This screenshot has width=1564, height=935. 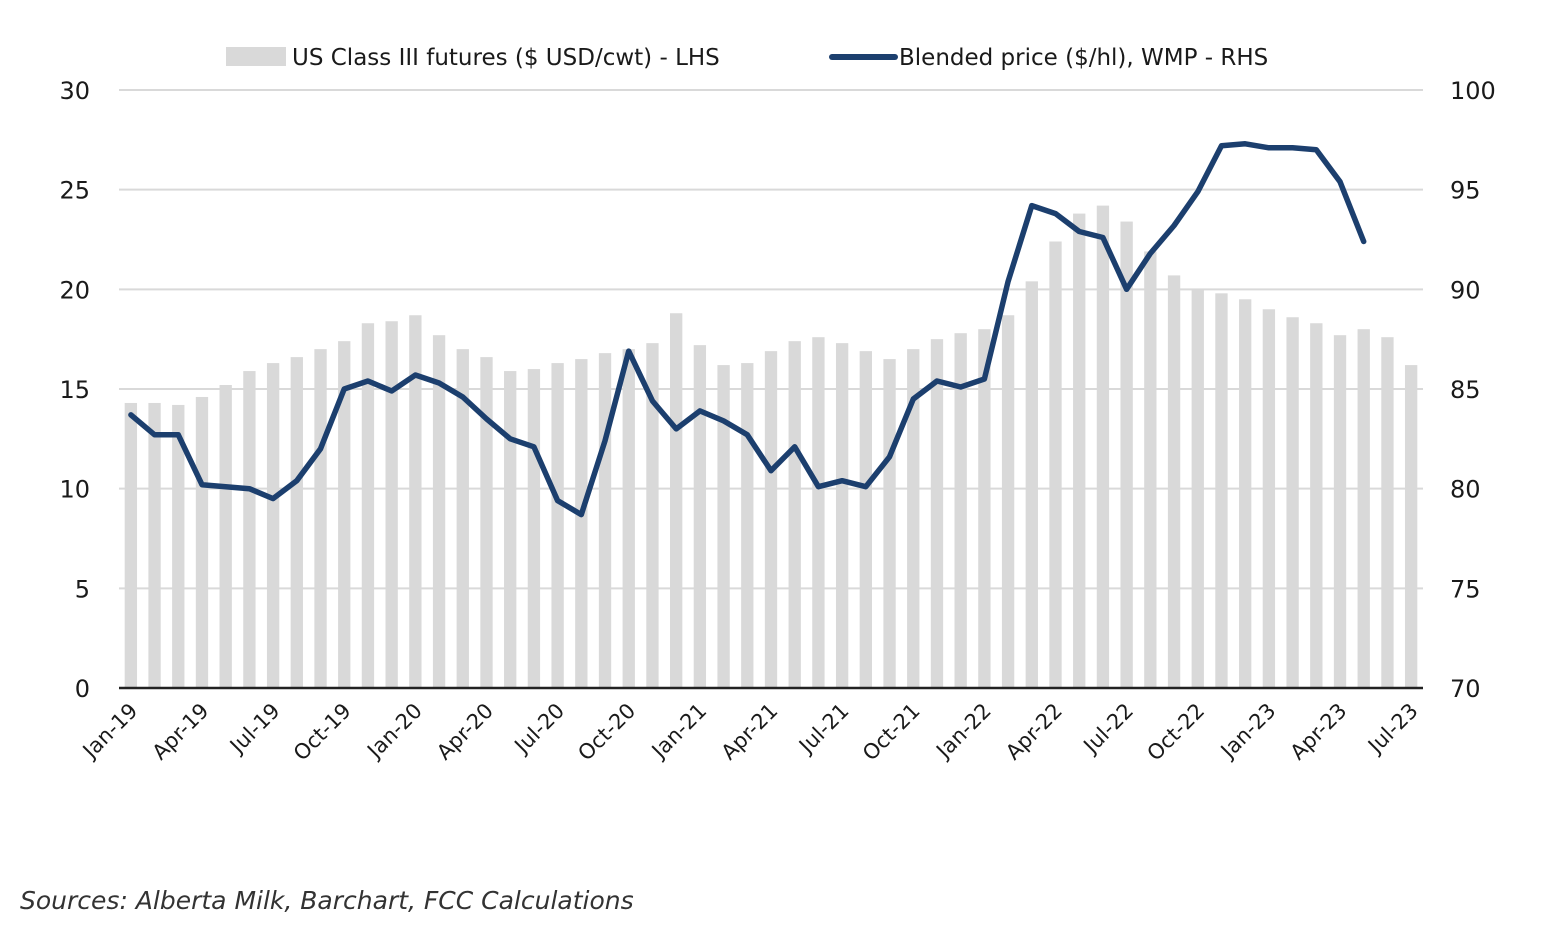 I want to click on x-tick-label: Jan-19, so click(x=110, y=732).